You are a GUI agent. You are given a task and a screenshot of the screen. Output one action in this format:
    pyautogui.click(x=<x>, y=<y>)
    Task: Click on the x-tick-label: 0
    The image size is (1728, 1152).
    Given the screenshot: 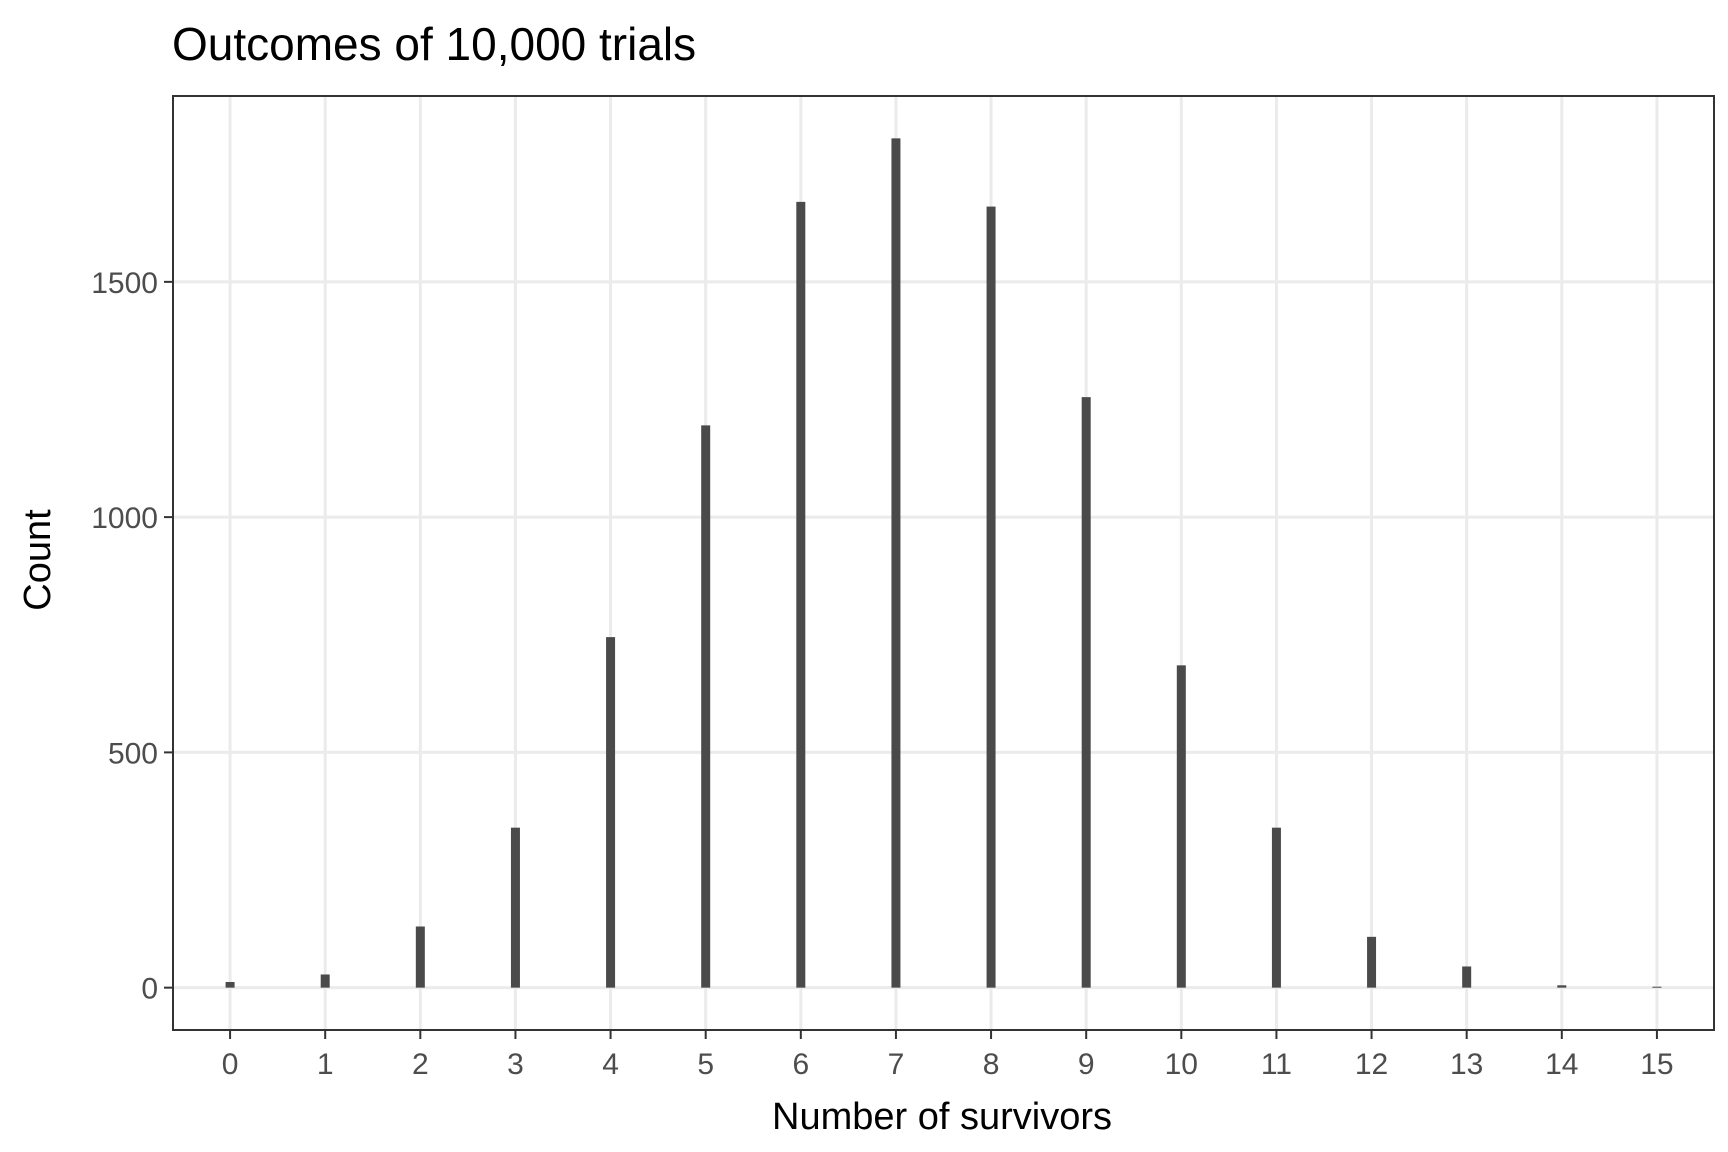 What is the action you would take?
    pyautogui.click(x=230, y=1064)
    